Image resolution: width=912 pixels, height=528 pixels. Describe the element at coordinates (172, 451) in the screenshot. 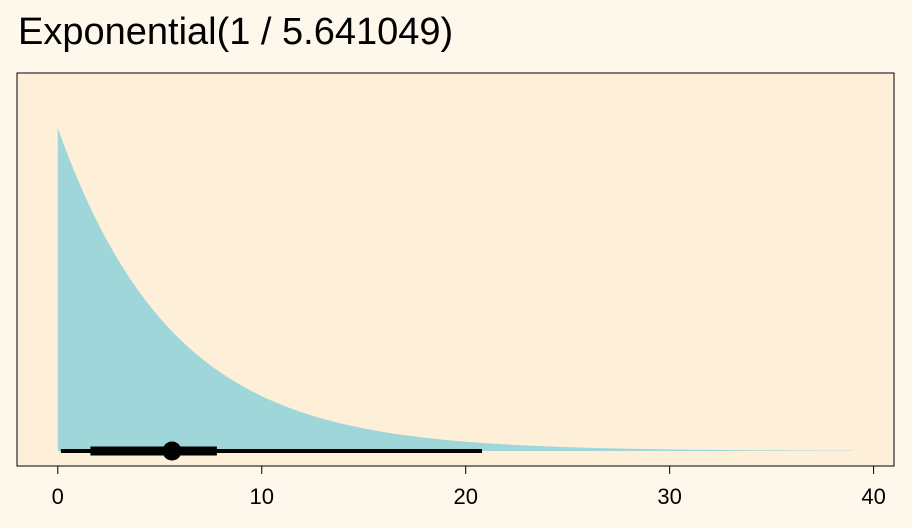

I see `interval-point` at that location.